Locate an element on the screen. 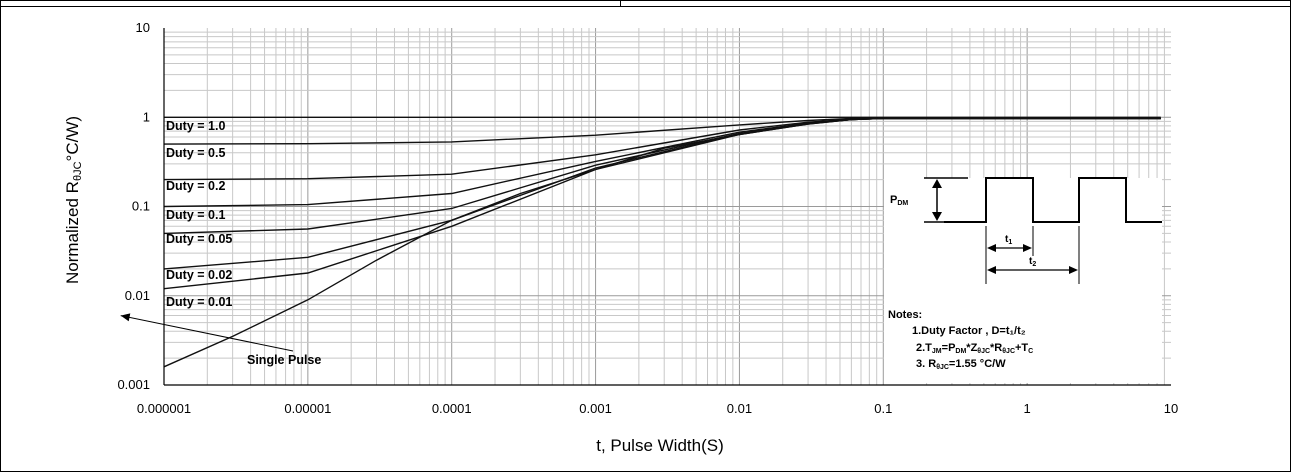 This screenshot has width=1291, height=472. y-axis-title: Normalized RθJC°C/W) is located at coordinates (73, 200).